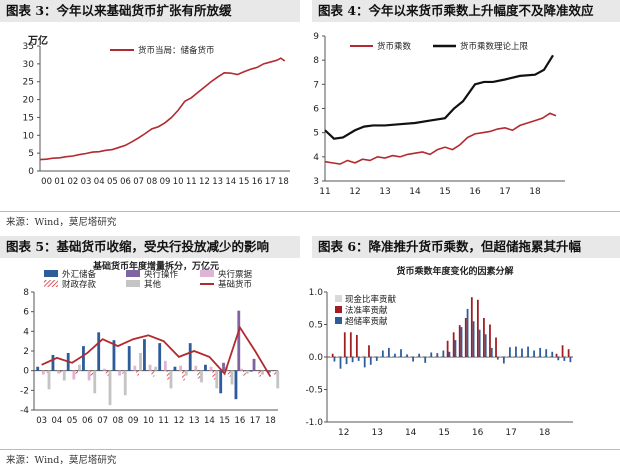  What do you see at coordinates (102, 421) in the screenshot?
I see `fig5-x-tick: 07` at bounding box center [102, 421].